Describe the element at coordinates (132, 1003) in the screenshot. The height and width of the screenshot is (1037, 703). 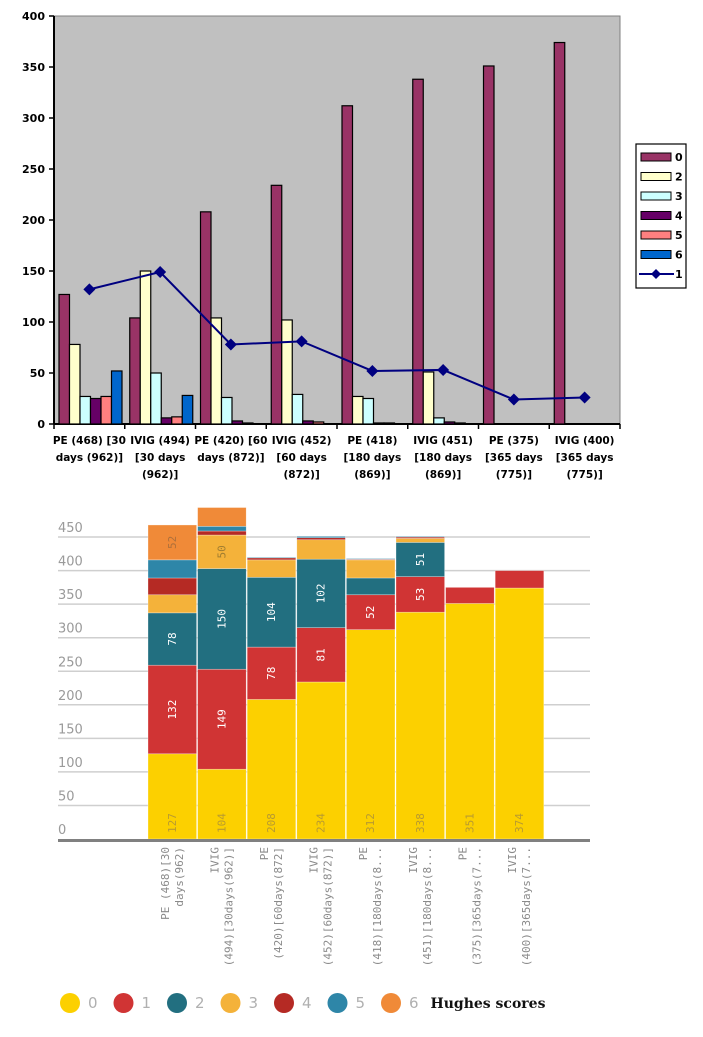
I see `legend-item-1: 1` at that location.